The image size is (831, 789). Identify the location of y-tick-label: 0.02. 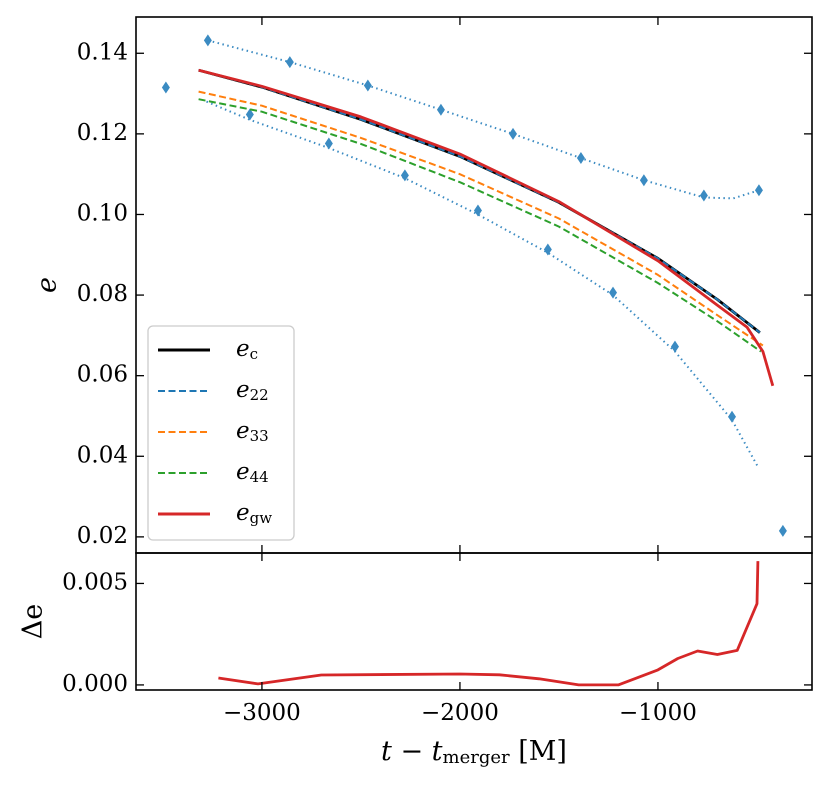
(102, 536).